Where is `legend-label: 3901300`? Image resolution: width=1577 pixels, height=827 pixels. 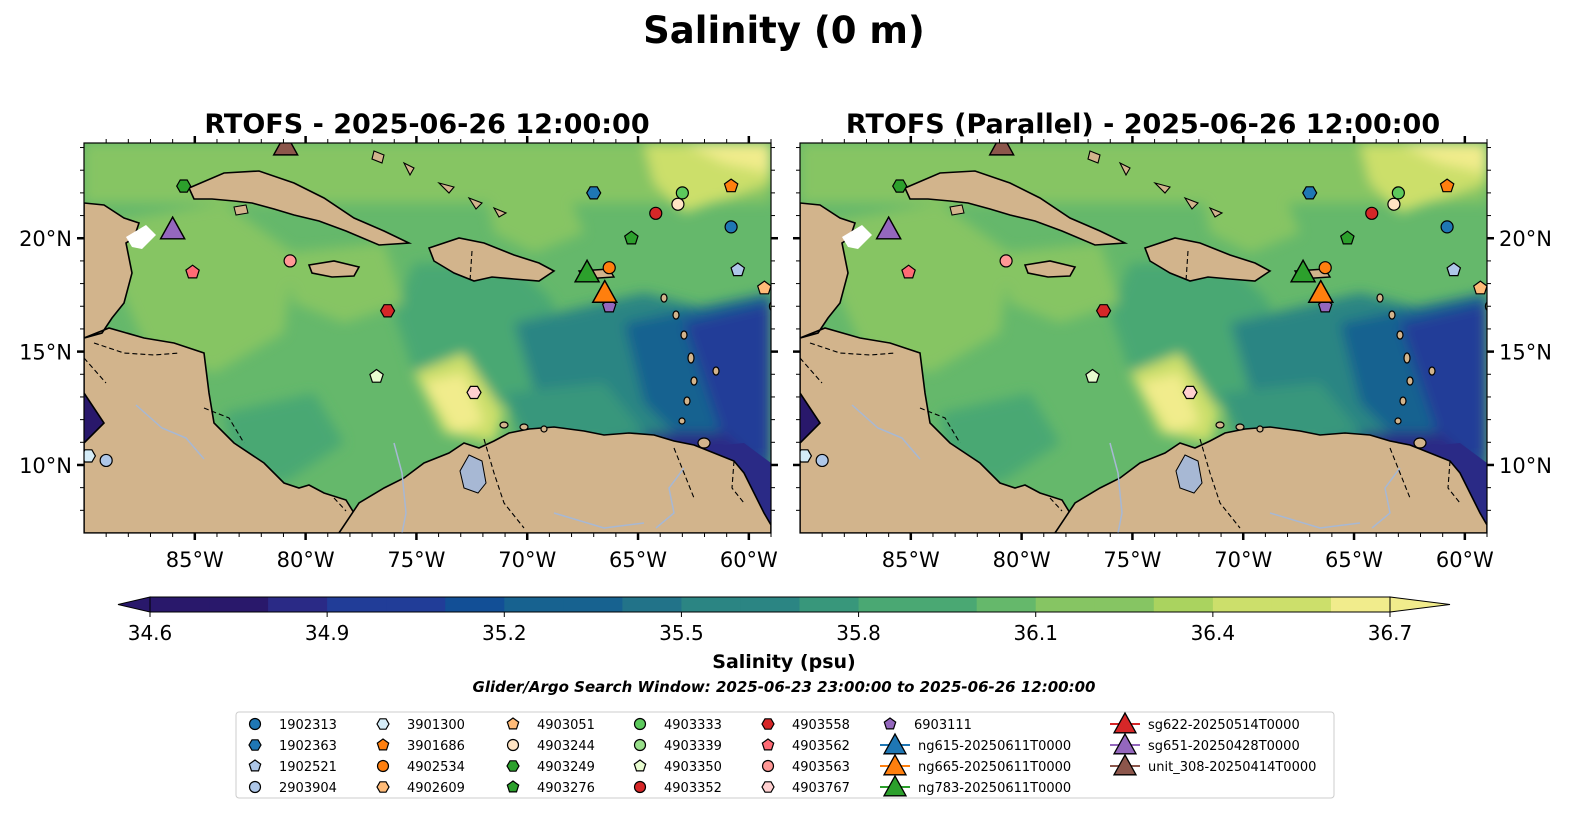 legend-label: 3901300 is located at coordinates (436, 725).